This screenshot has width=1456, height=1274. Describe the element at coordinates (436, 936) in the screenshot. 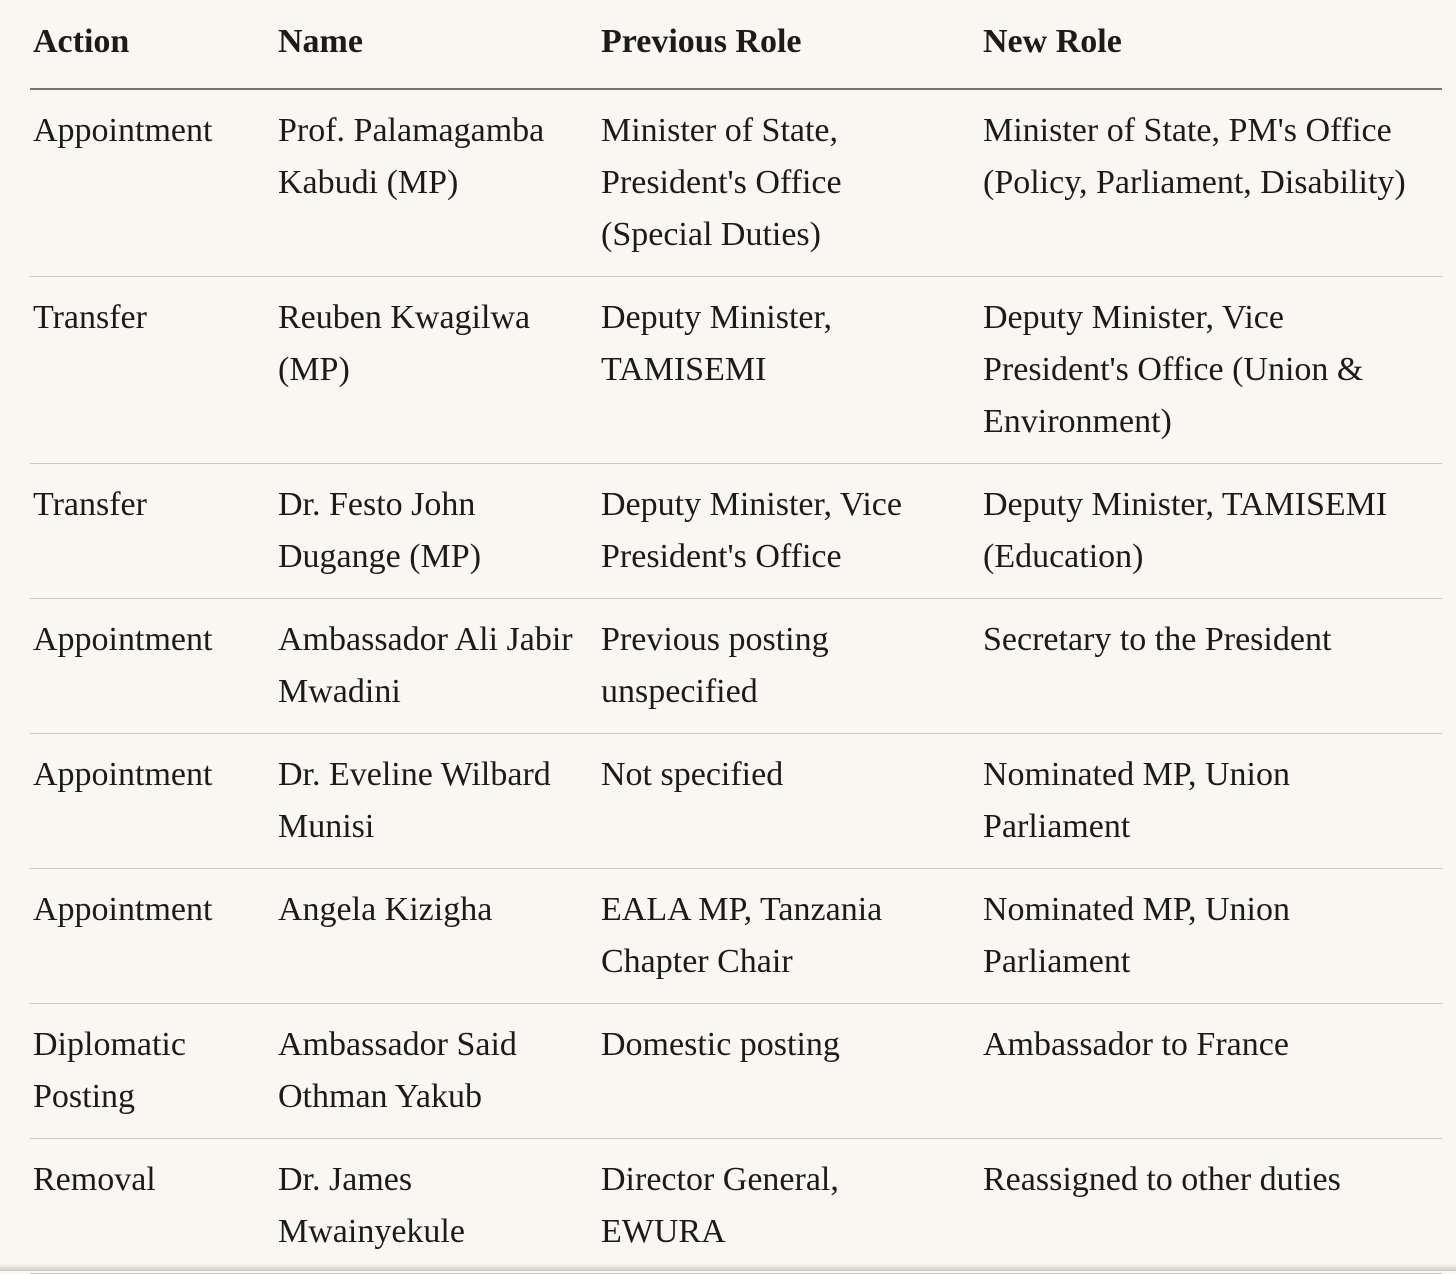

I see `cell-name: Angela Kizigha` at that location.